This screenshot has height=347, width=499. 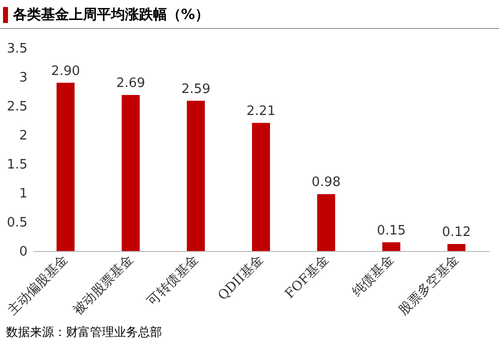 I want to click on y-tick-label: 2, so click(x=23, y=136).